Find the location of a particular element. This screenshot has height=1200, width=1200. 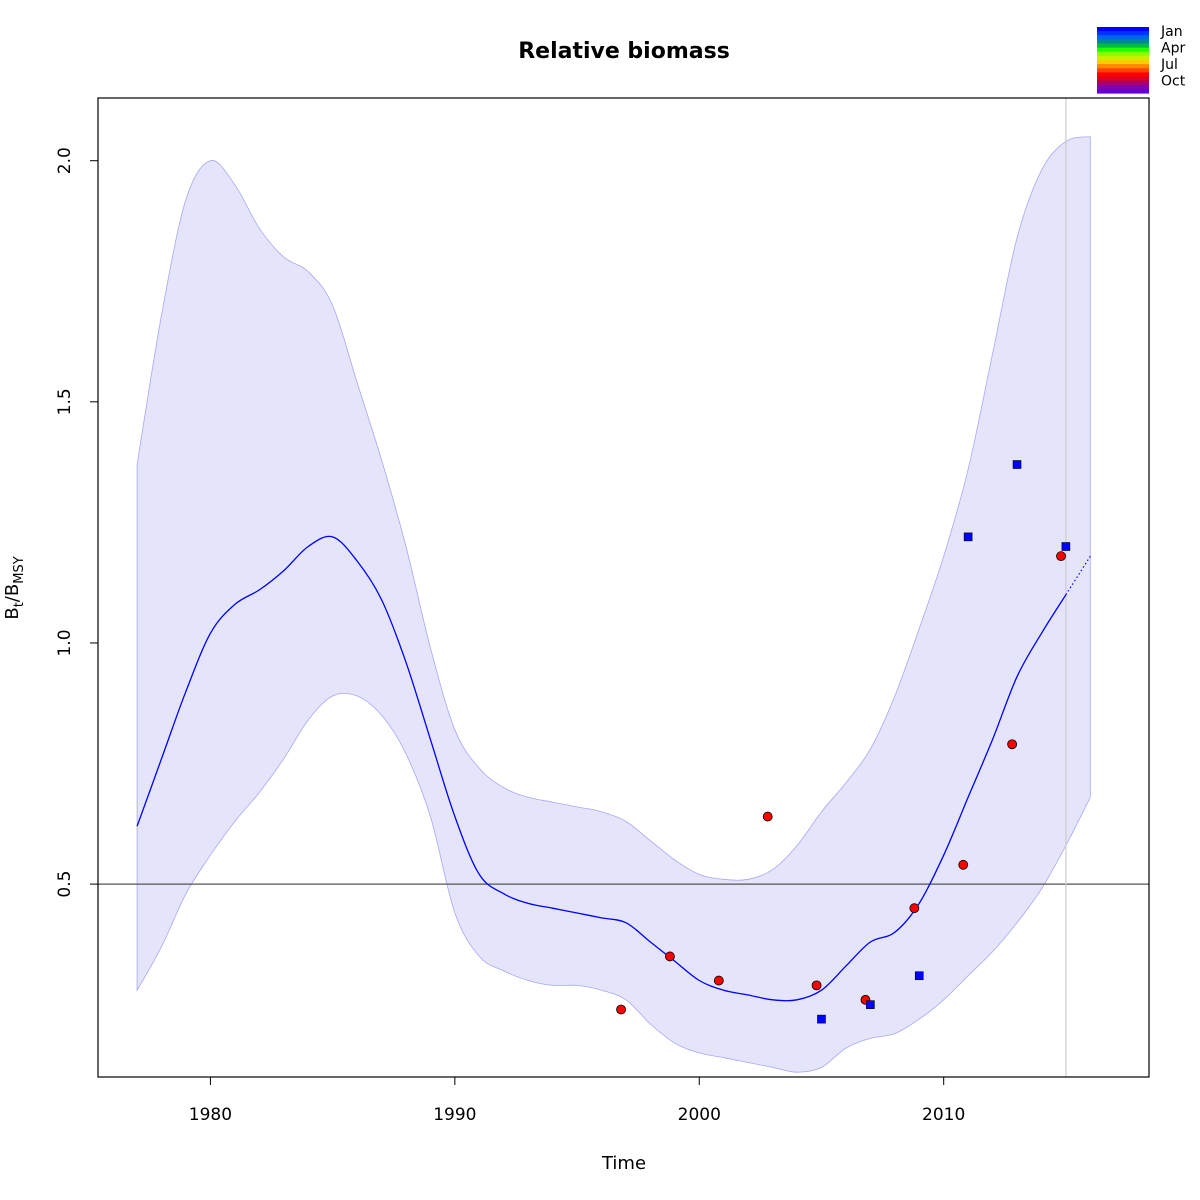

legend-label: Apr is located at coordinates (1173, 49).